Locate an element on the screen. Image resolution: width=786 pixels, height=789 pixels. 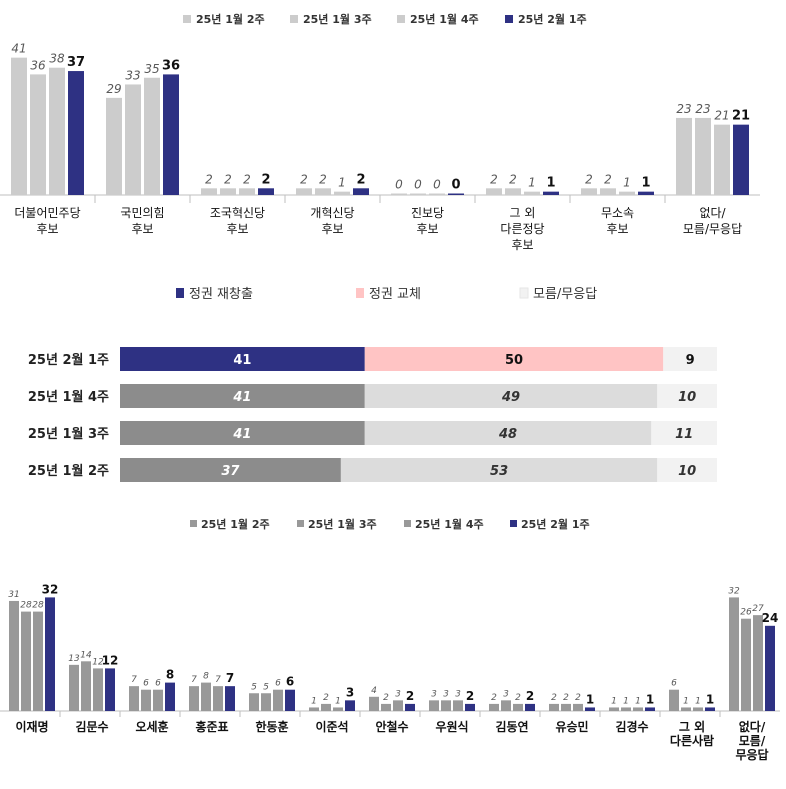
category-label: 다른정당 is located at coordinates (522, 229).